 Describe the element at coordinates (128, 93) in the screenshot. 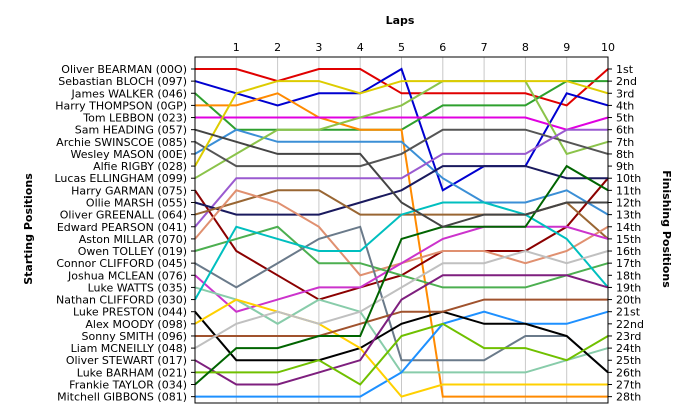

I see `start-label: James WALKER (046)` at that location.